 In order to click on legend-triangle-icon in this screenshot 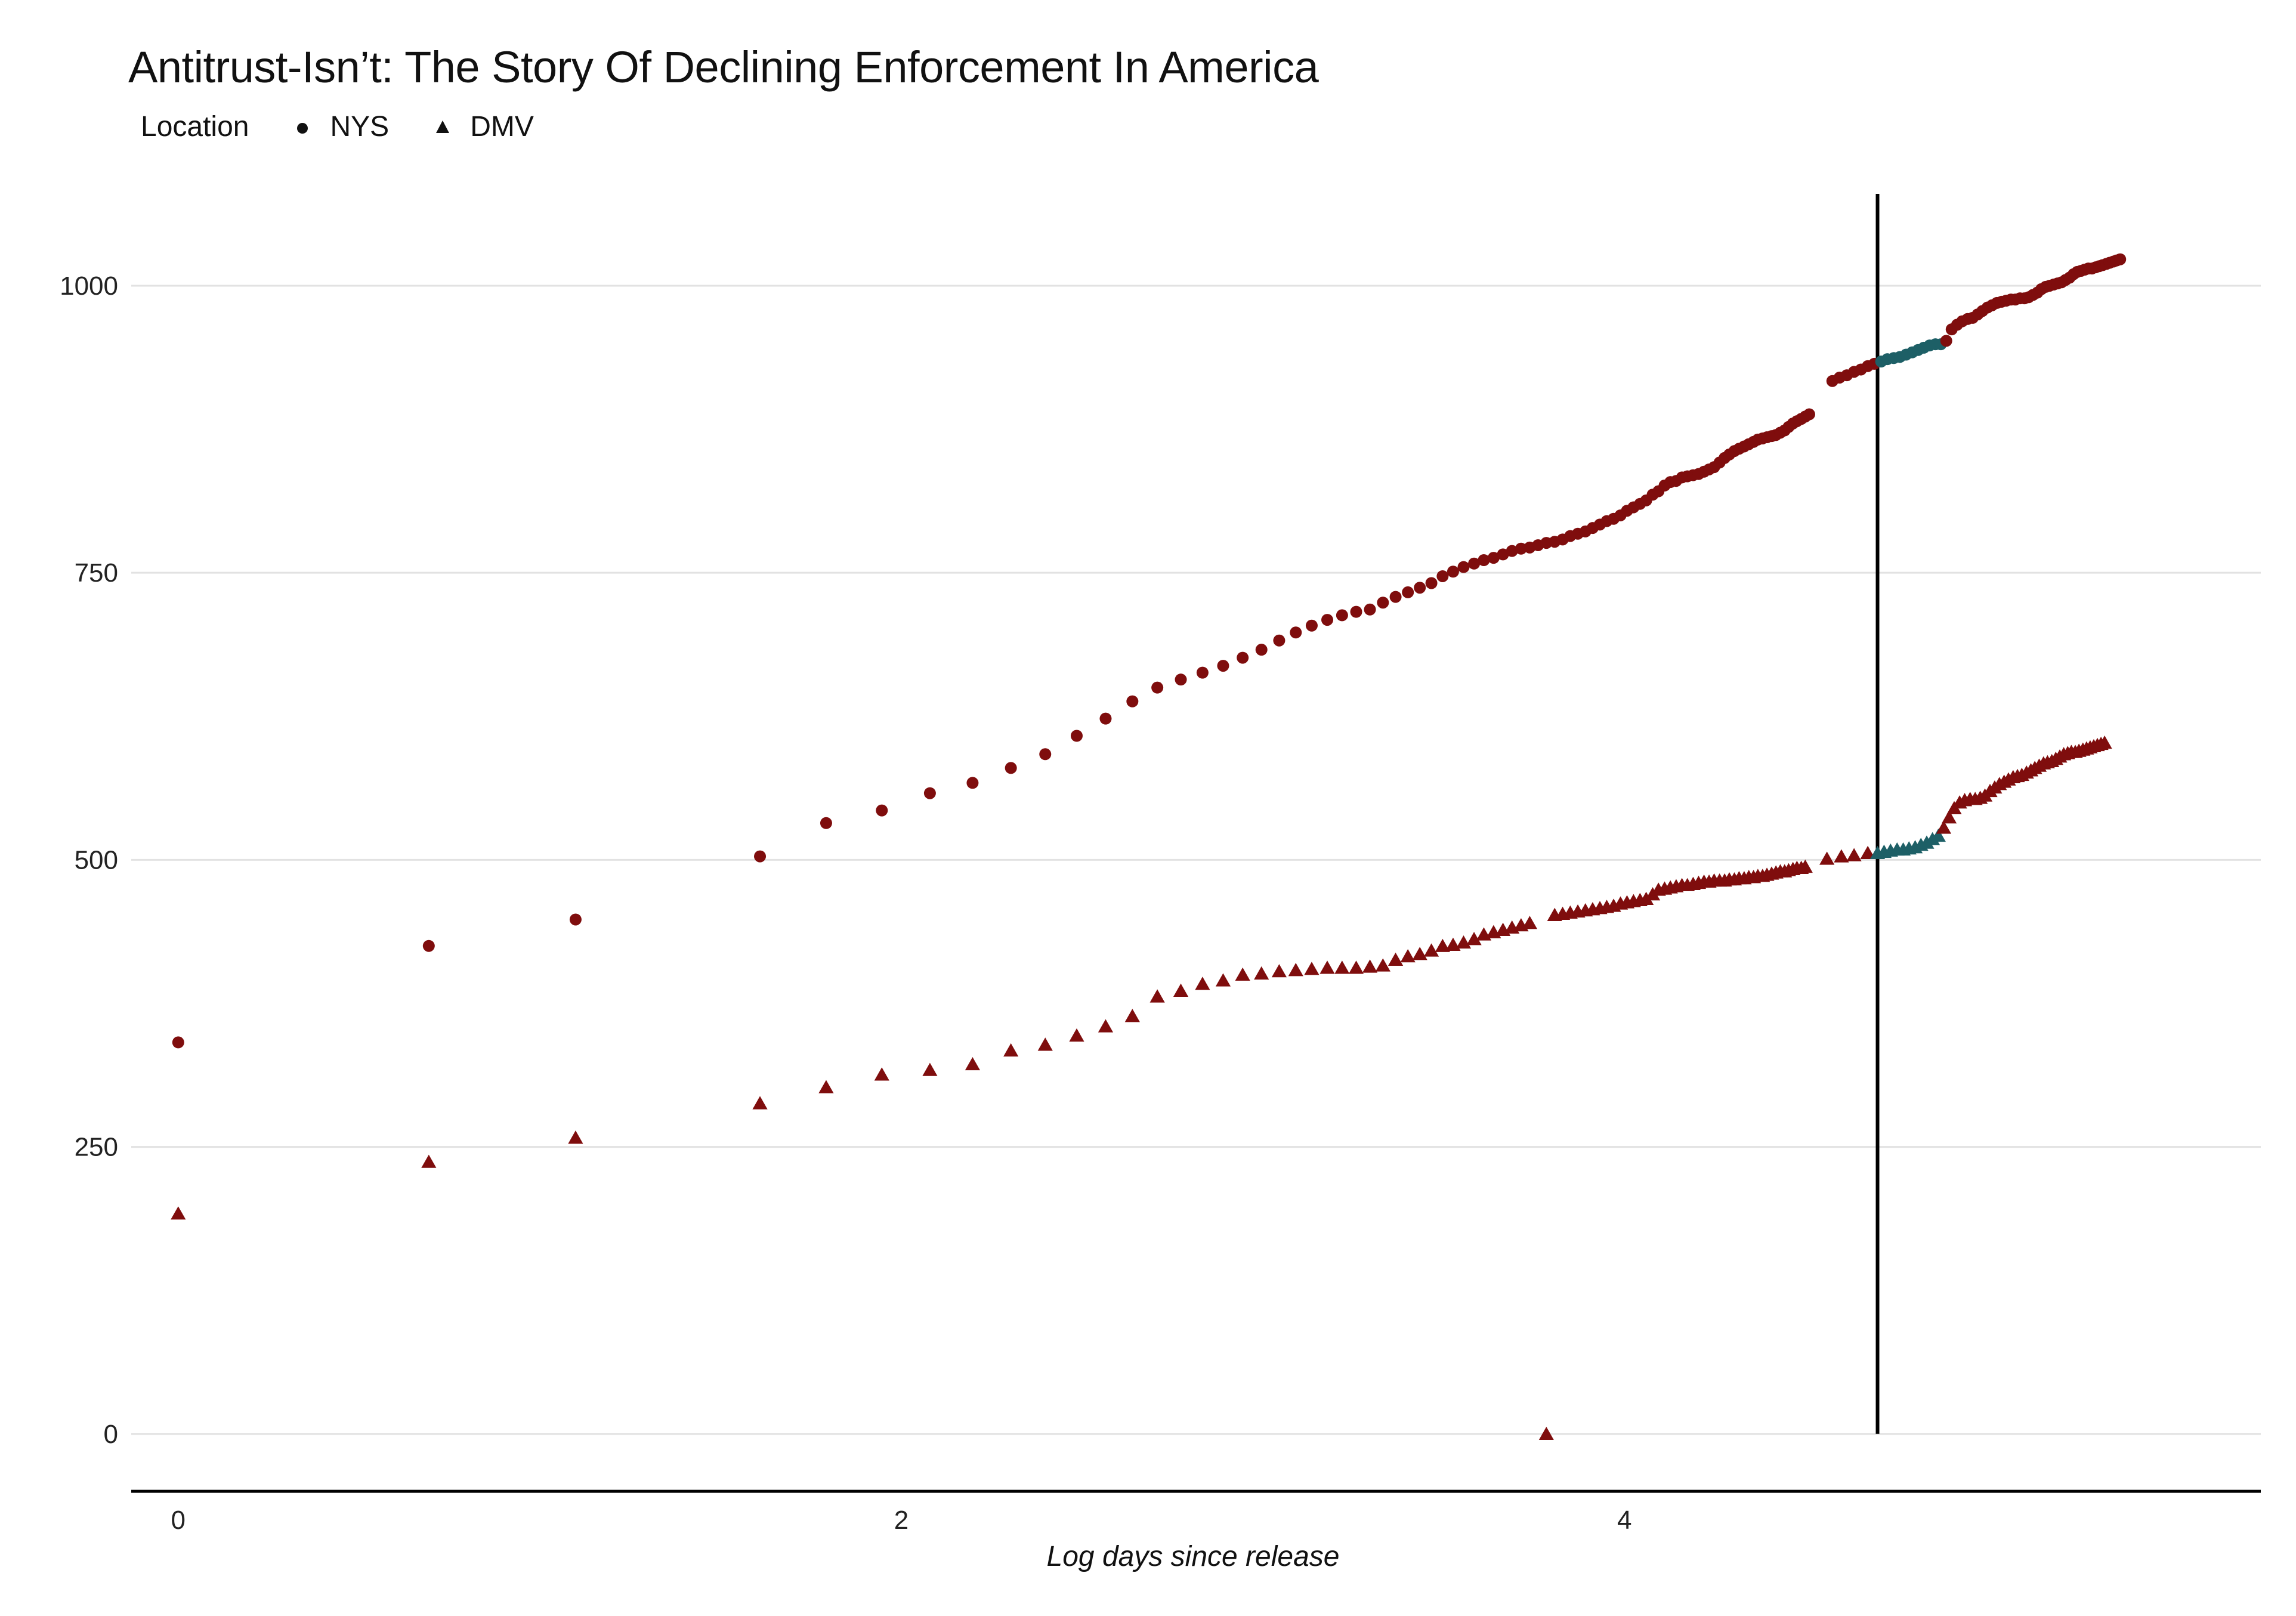, I will do `click(443, 127)`.